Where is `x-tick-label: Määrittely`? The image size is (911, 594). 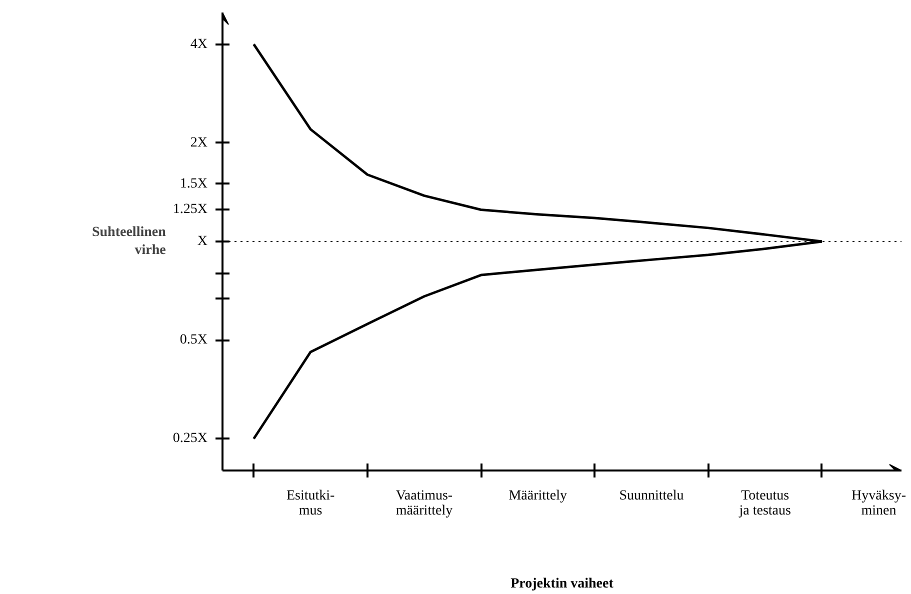 x-tick-label: Määrittely is located at coordinates (538, 496).